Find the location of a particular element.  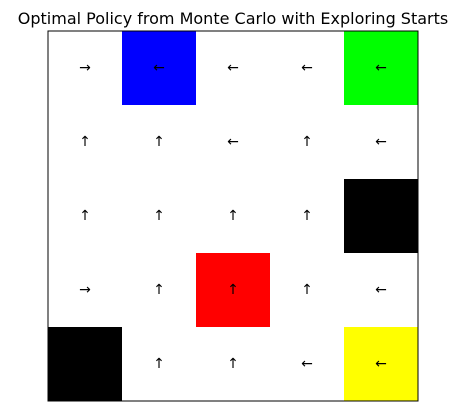

policy-arrow-r1-c2: ← is located at coordinates (233, 142).